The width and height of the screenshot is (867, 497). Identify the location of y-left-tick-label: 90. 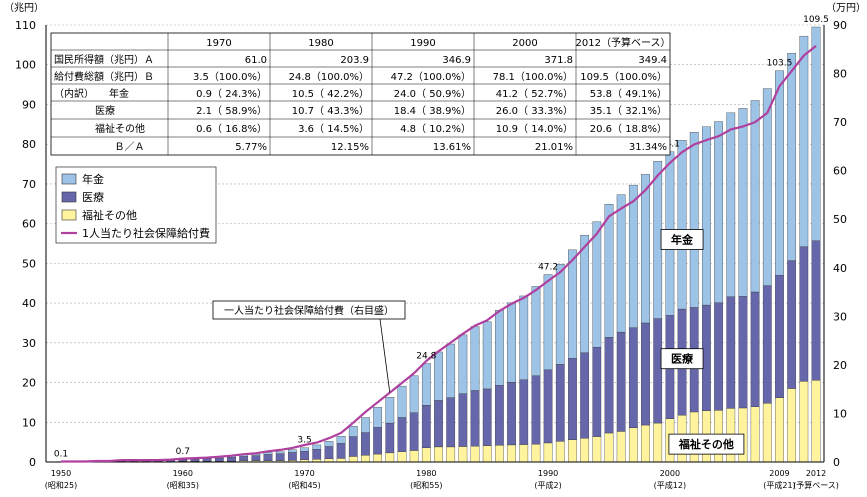
(29, 104).